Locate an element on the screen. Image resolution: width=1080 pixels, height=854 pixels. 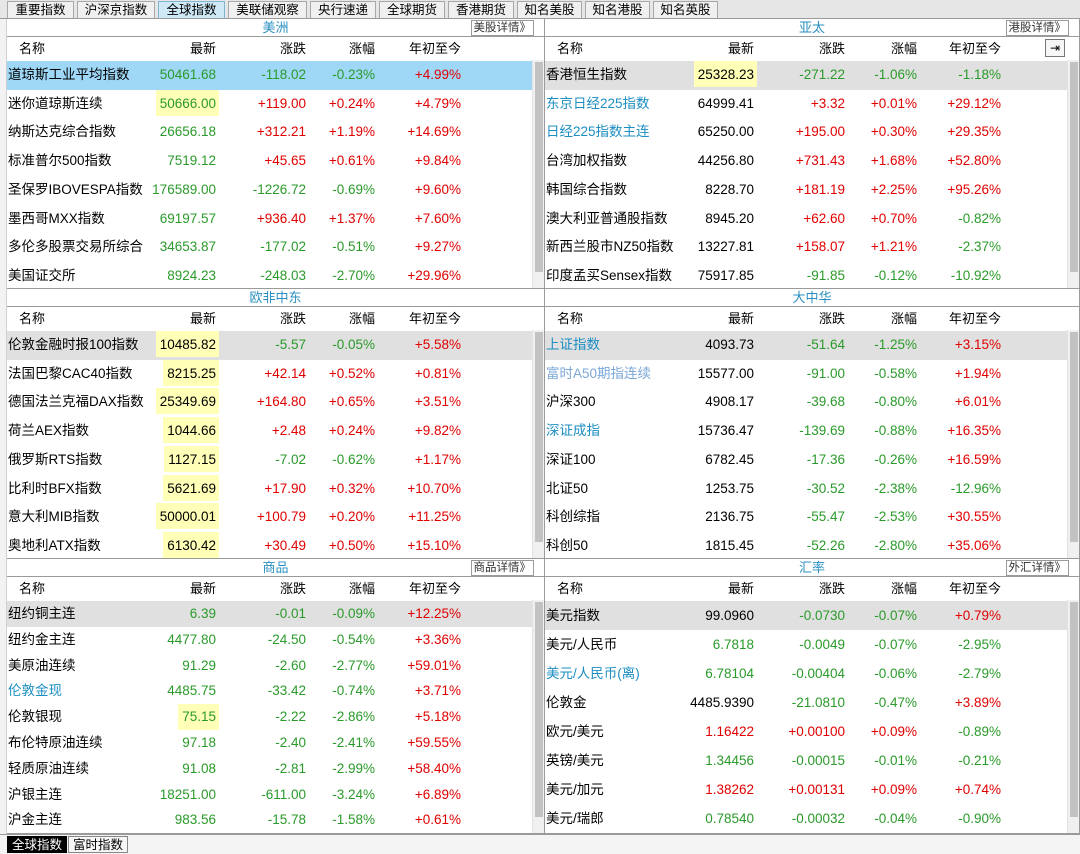
table-row: 奥地利ATX指数 6130.42 +30.49 +0.50% +15.10% is located at coordinates (269, 544).